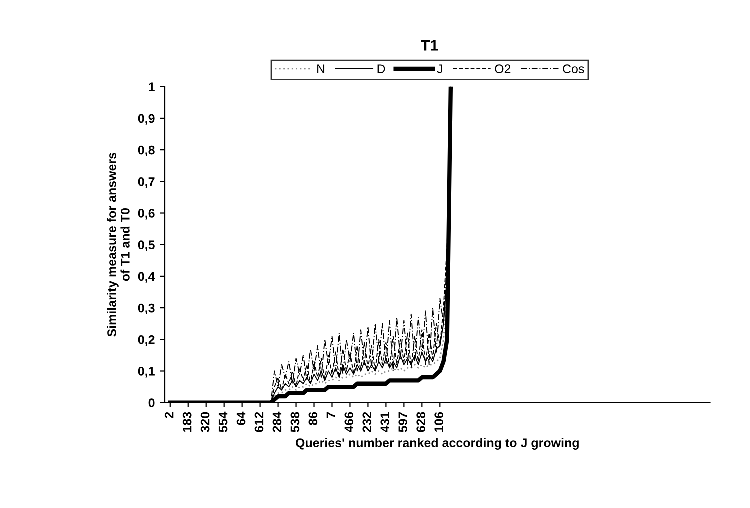 The width and height of the screenshot is (750, 508). Describe the element at coordinates (205, 422) in the screenshot. I see `x-tick-label: 320` at that location.